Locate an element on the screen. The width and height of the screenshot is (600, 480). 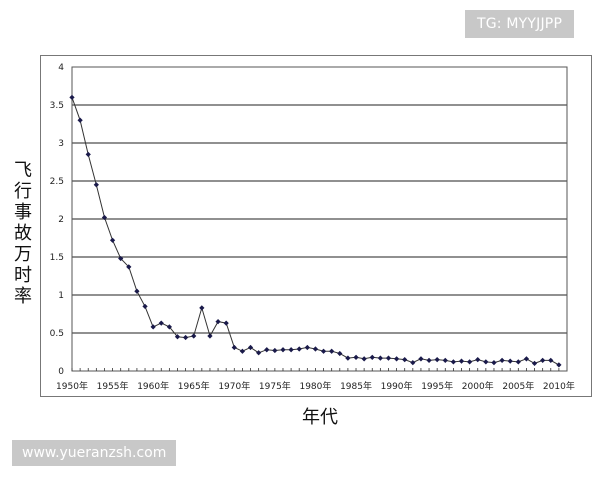
y-tick-label: 3 is located at coordinates (61, 144).